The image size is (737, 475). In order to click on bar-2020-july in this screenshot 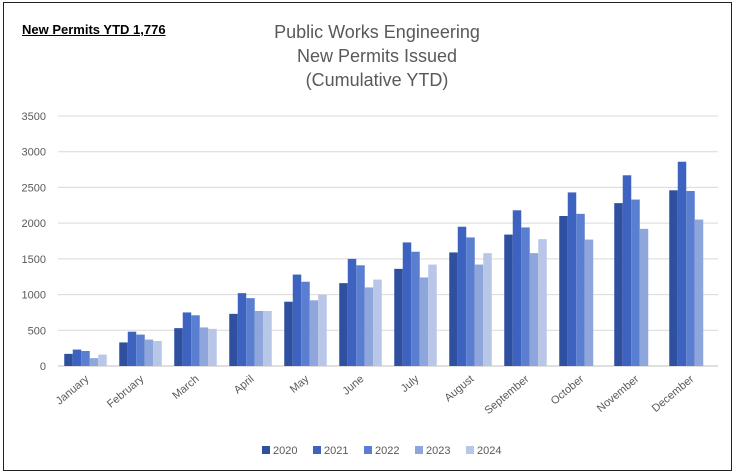, I will do `click(398, 317)`.